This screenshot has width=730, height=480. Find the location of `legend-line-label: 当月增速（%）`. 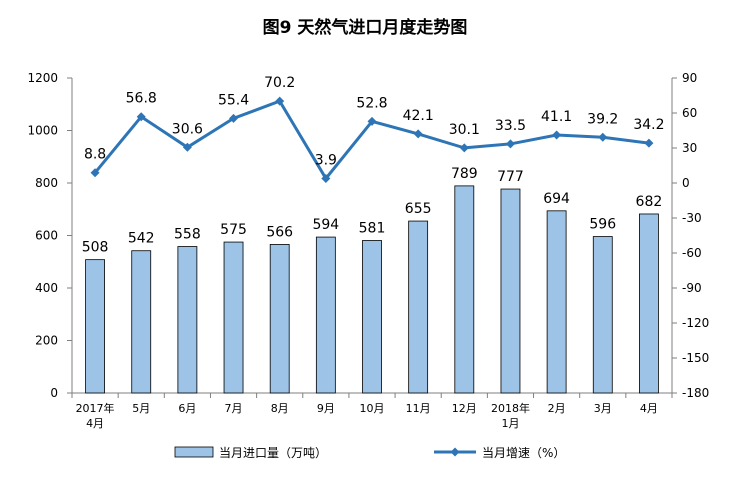

legend-line-label: 当月增速（%） is located at coordinates (523, 453).